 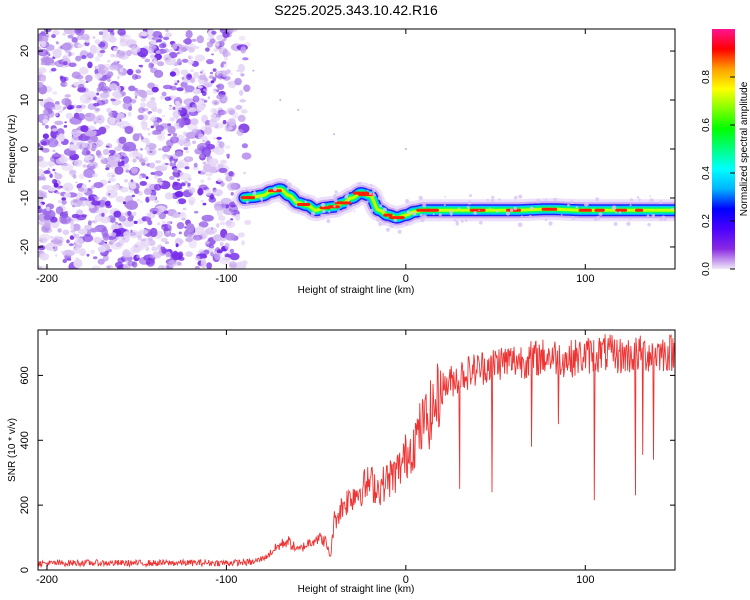 I want to click on colorbar-ticks: 0.0 0.2 0.4 0.6 0.8, so click(x=718, y=173).